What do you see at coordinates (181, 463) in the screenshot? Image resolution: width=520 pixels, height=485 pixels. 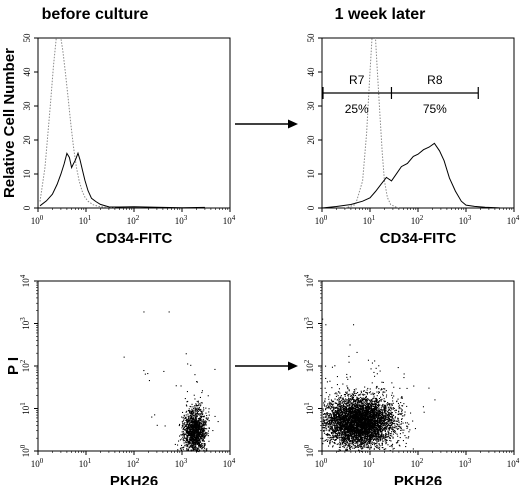 I see `x-tick-label: 103` at bounding box center [181, 463].